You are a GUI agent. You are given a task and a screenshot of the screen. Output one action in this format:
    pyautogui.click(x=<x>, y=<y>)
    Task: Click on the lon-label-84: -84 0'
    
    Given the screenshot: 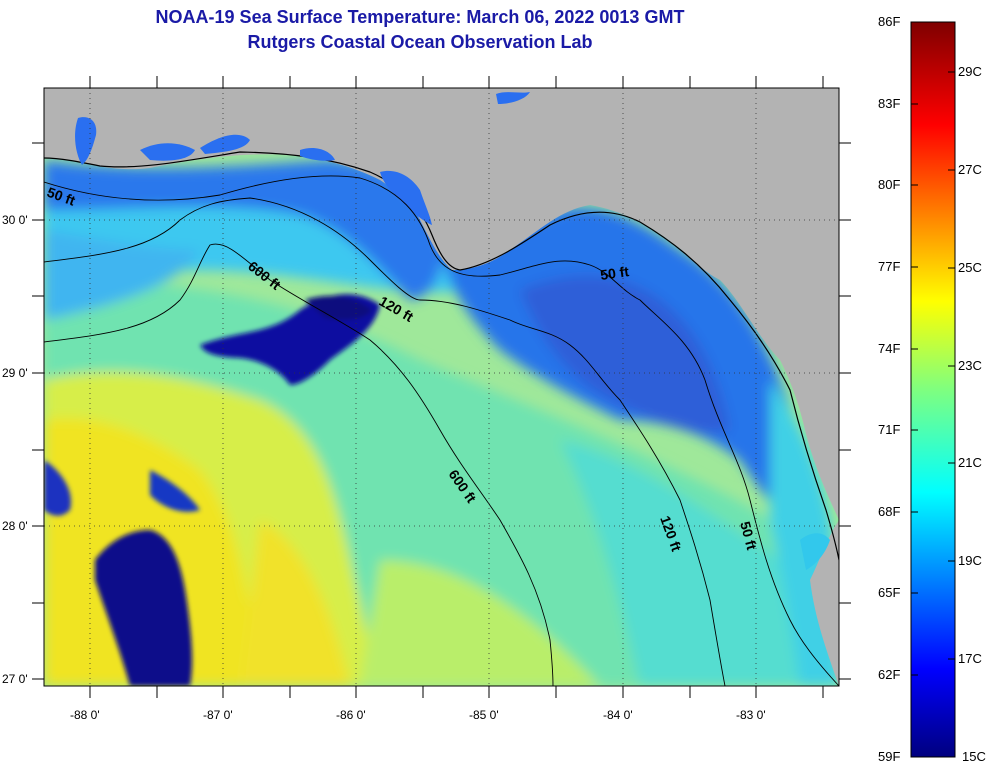 What is the action you would take?
    pyautogui.click(x=618, y=715)
    